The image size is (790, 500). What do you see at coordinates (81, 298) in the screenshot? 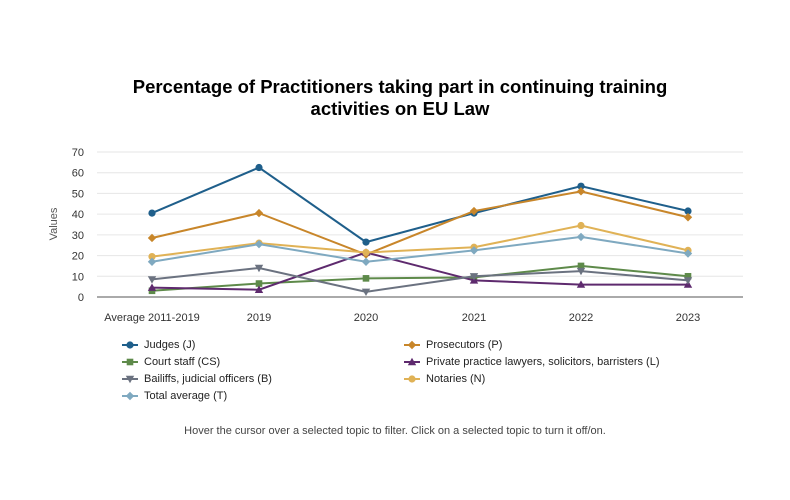
I see `y-tick-label: 0` at bounding box center [81, 298].